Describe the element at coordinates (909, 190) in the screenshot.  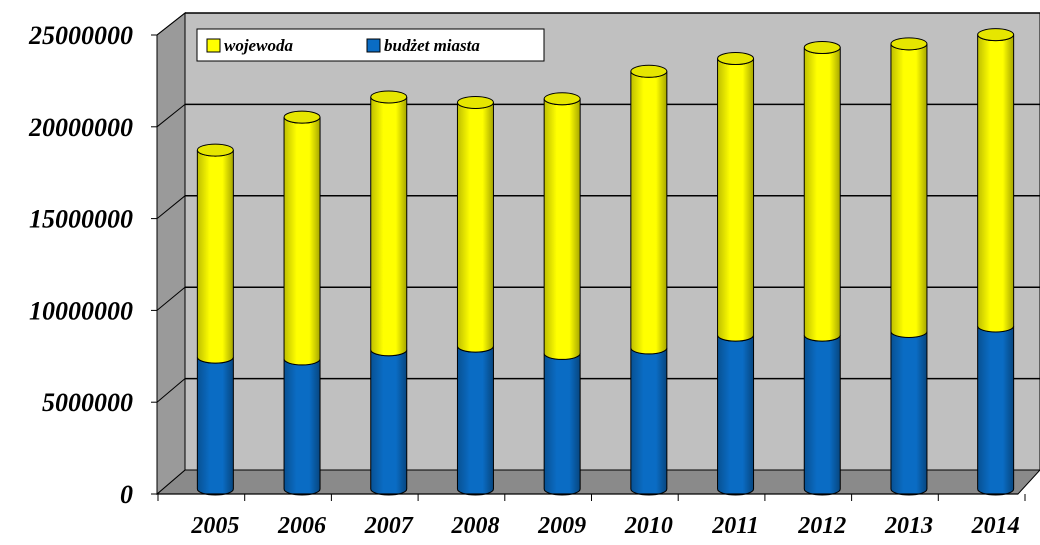
I see `bar-2013-wojewoda` at that location.